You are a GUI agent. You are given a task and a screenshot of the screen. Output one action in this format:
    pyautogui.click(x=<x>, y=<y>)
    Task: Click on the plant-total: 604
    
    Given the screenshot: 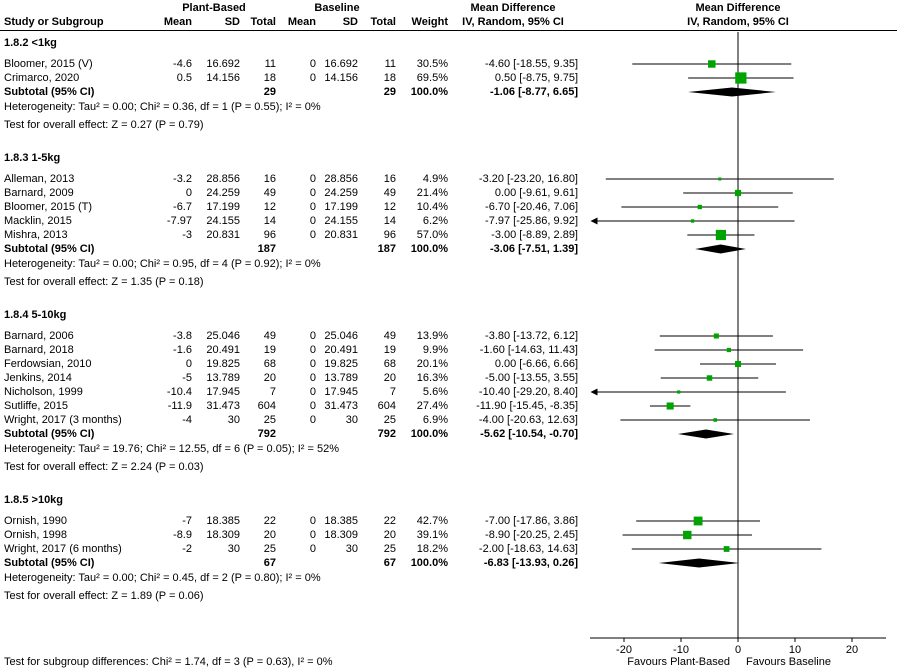 What is the action you would take?
    pyautogui.click(x=266, y=406)
    